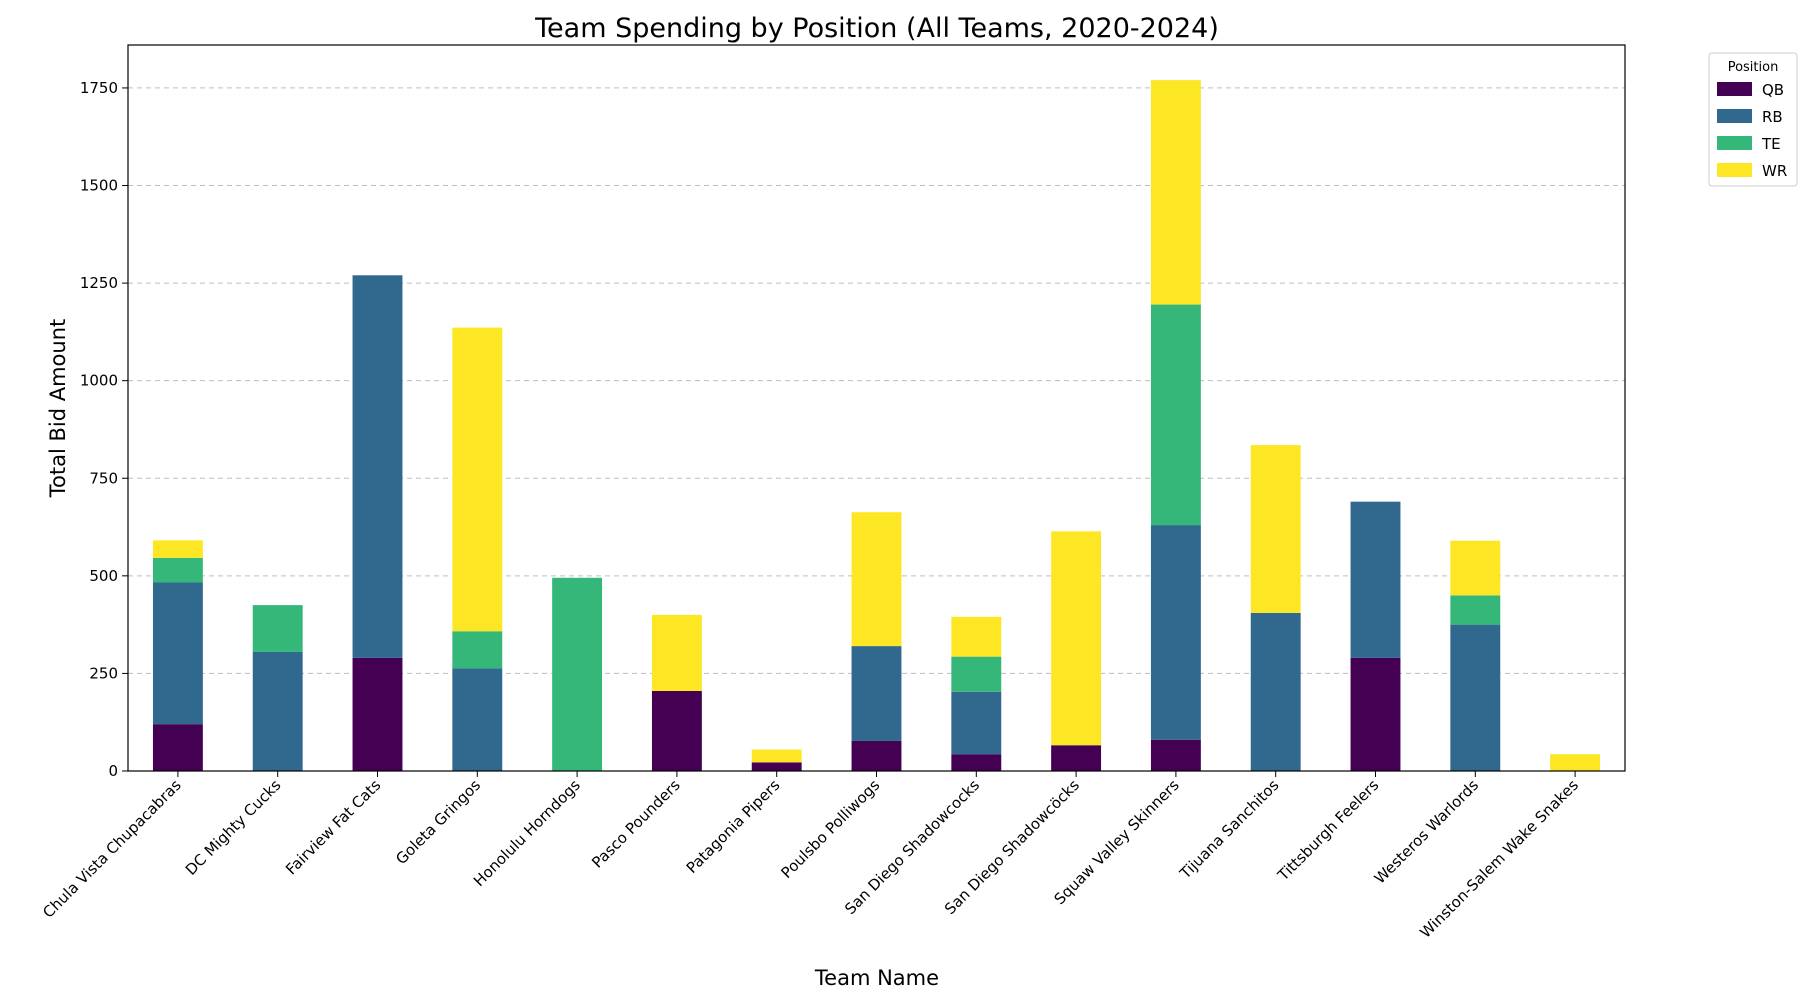 This screenshot has height=1000, width=1800. Describe the element at coordinates (876, 978) in the screenshot. I see `x-axis-title: Team Name` at that location.